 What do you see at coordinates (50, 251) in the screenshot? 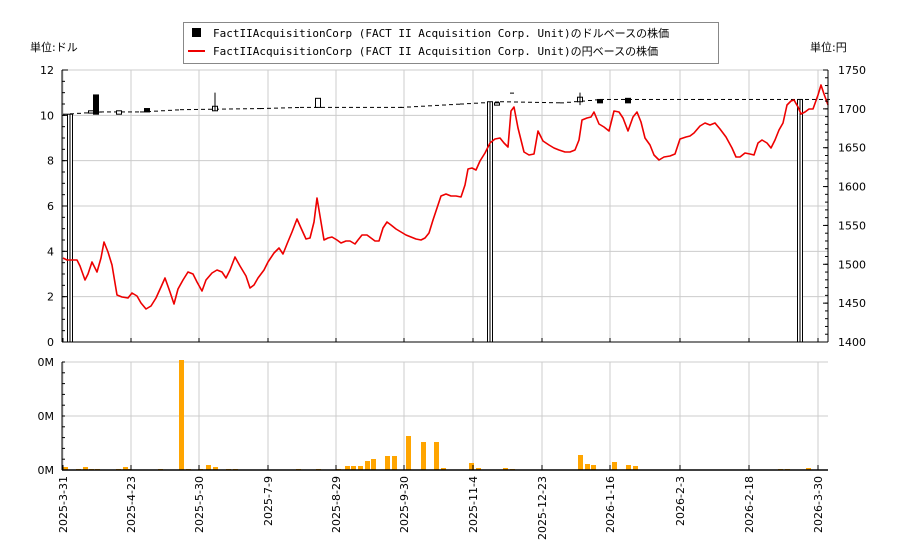
I see `left-tick-label: 4` at bounding box center [50, 251].